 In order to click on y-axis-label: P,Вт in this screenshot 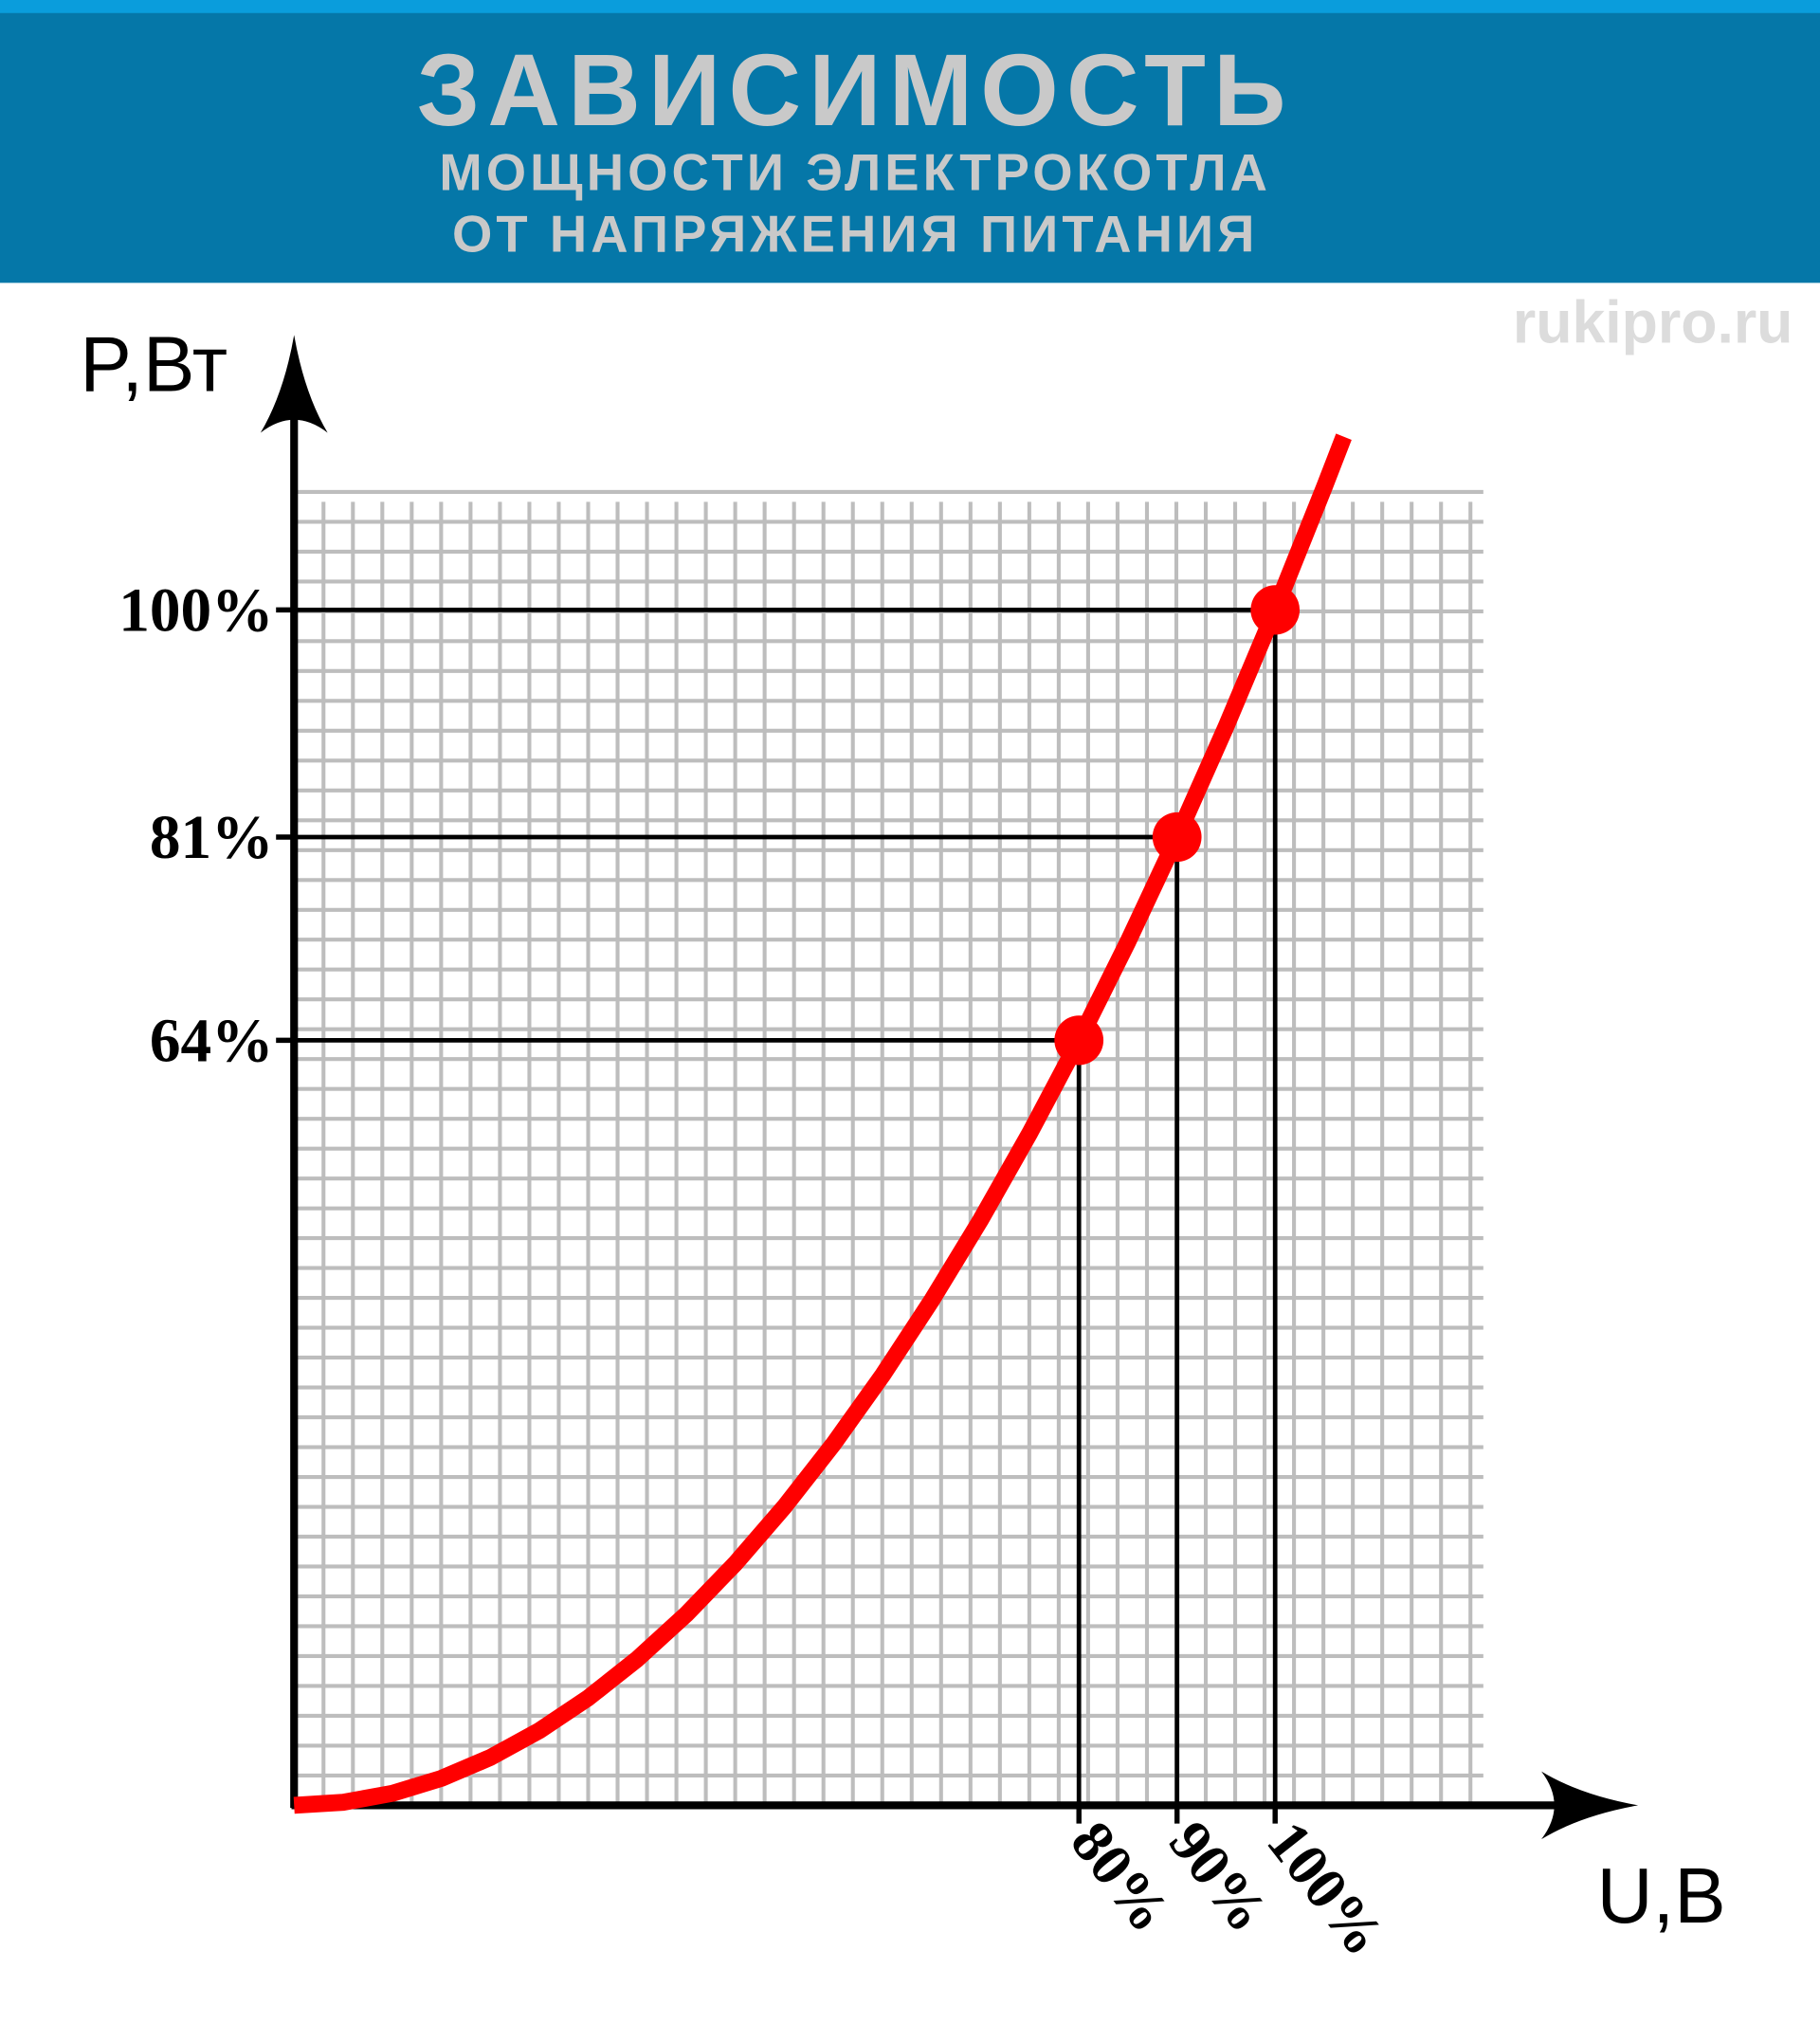, I will do `click(154, 364)`.